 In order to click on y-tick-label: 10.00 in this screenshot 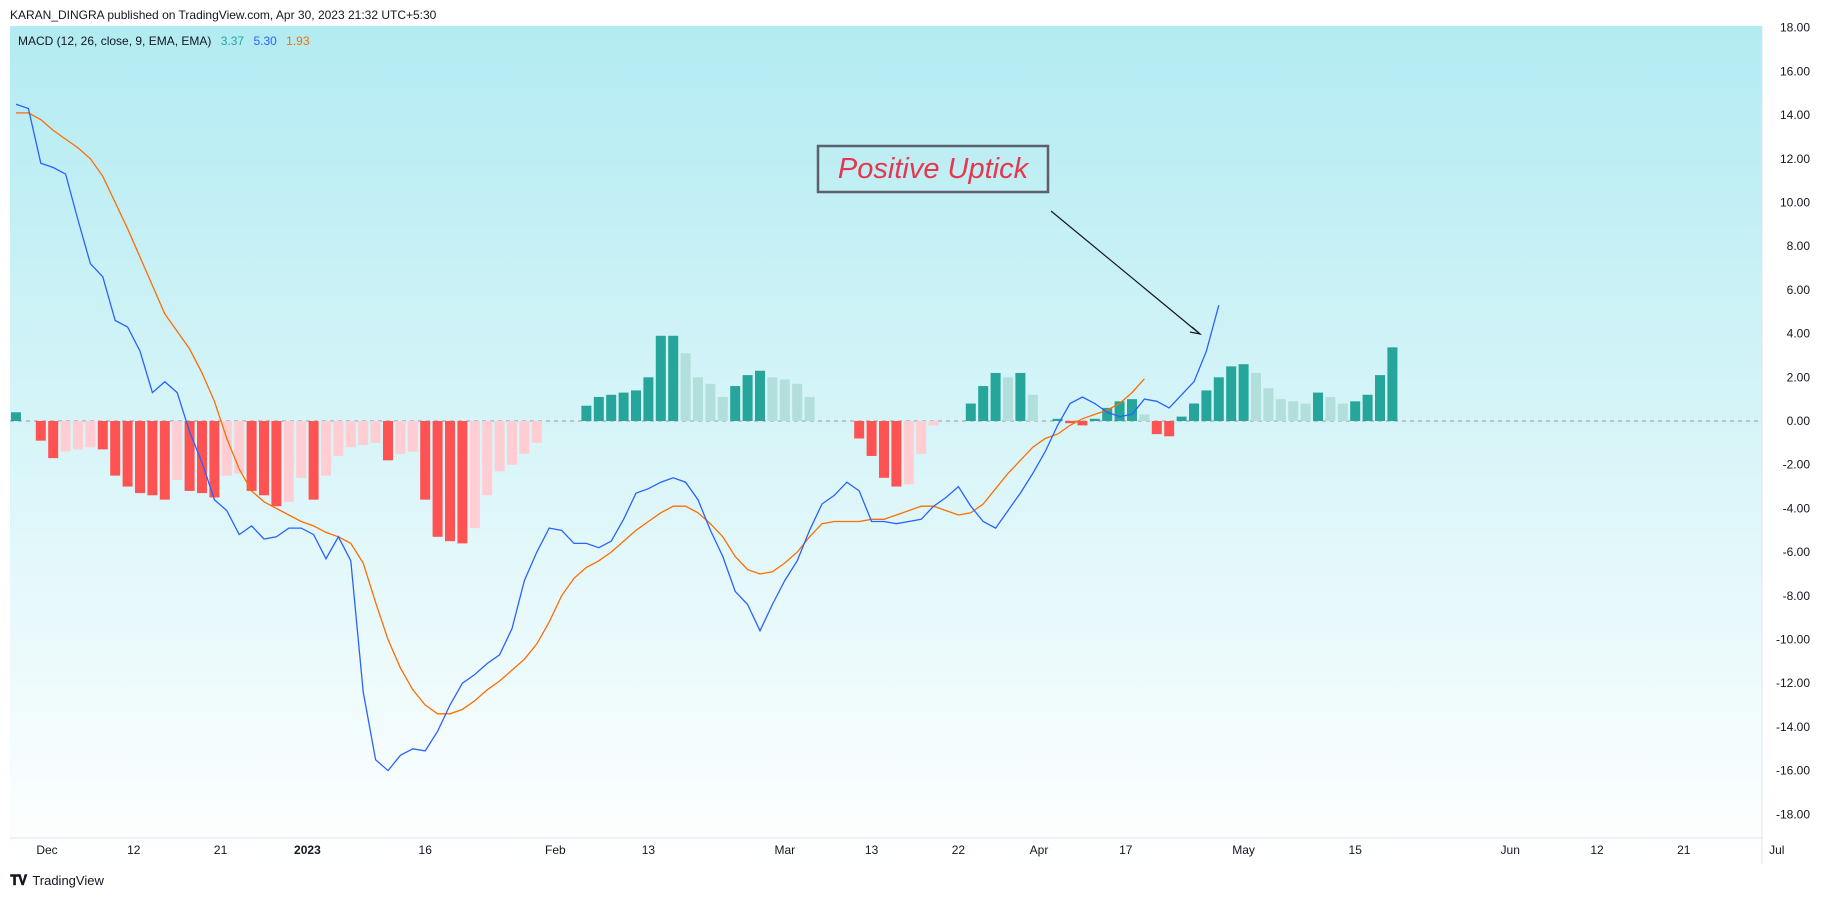, I will do `click(1795, 203)`.